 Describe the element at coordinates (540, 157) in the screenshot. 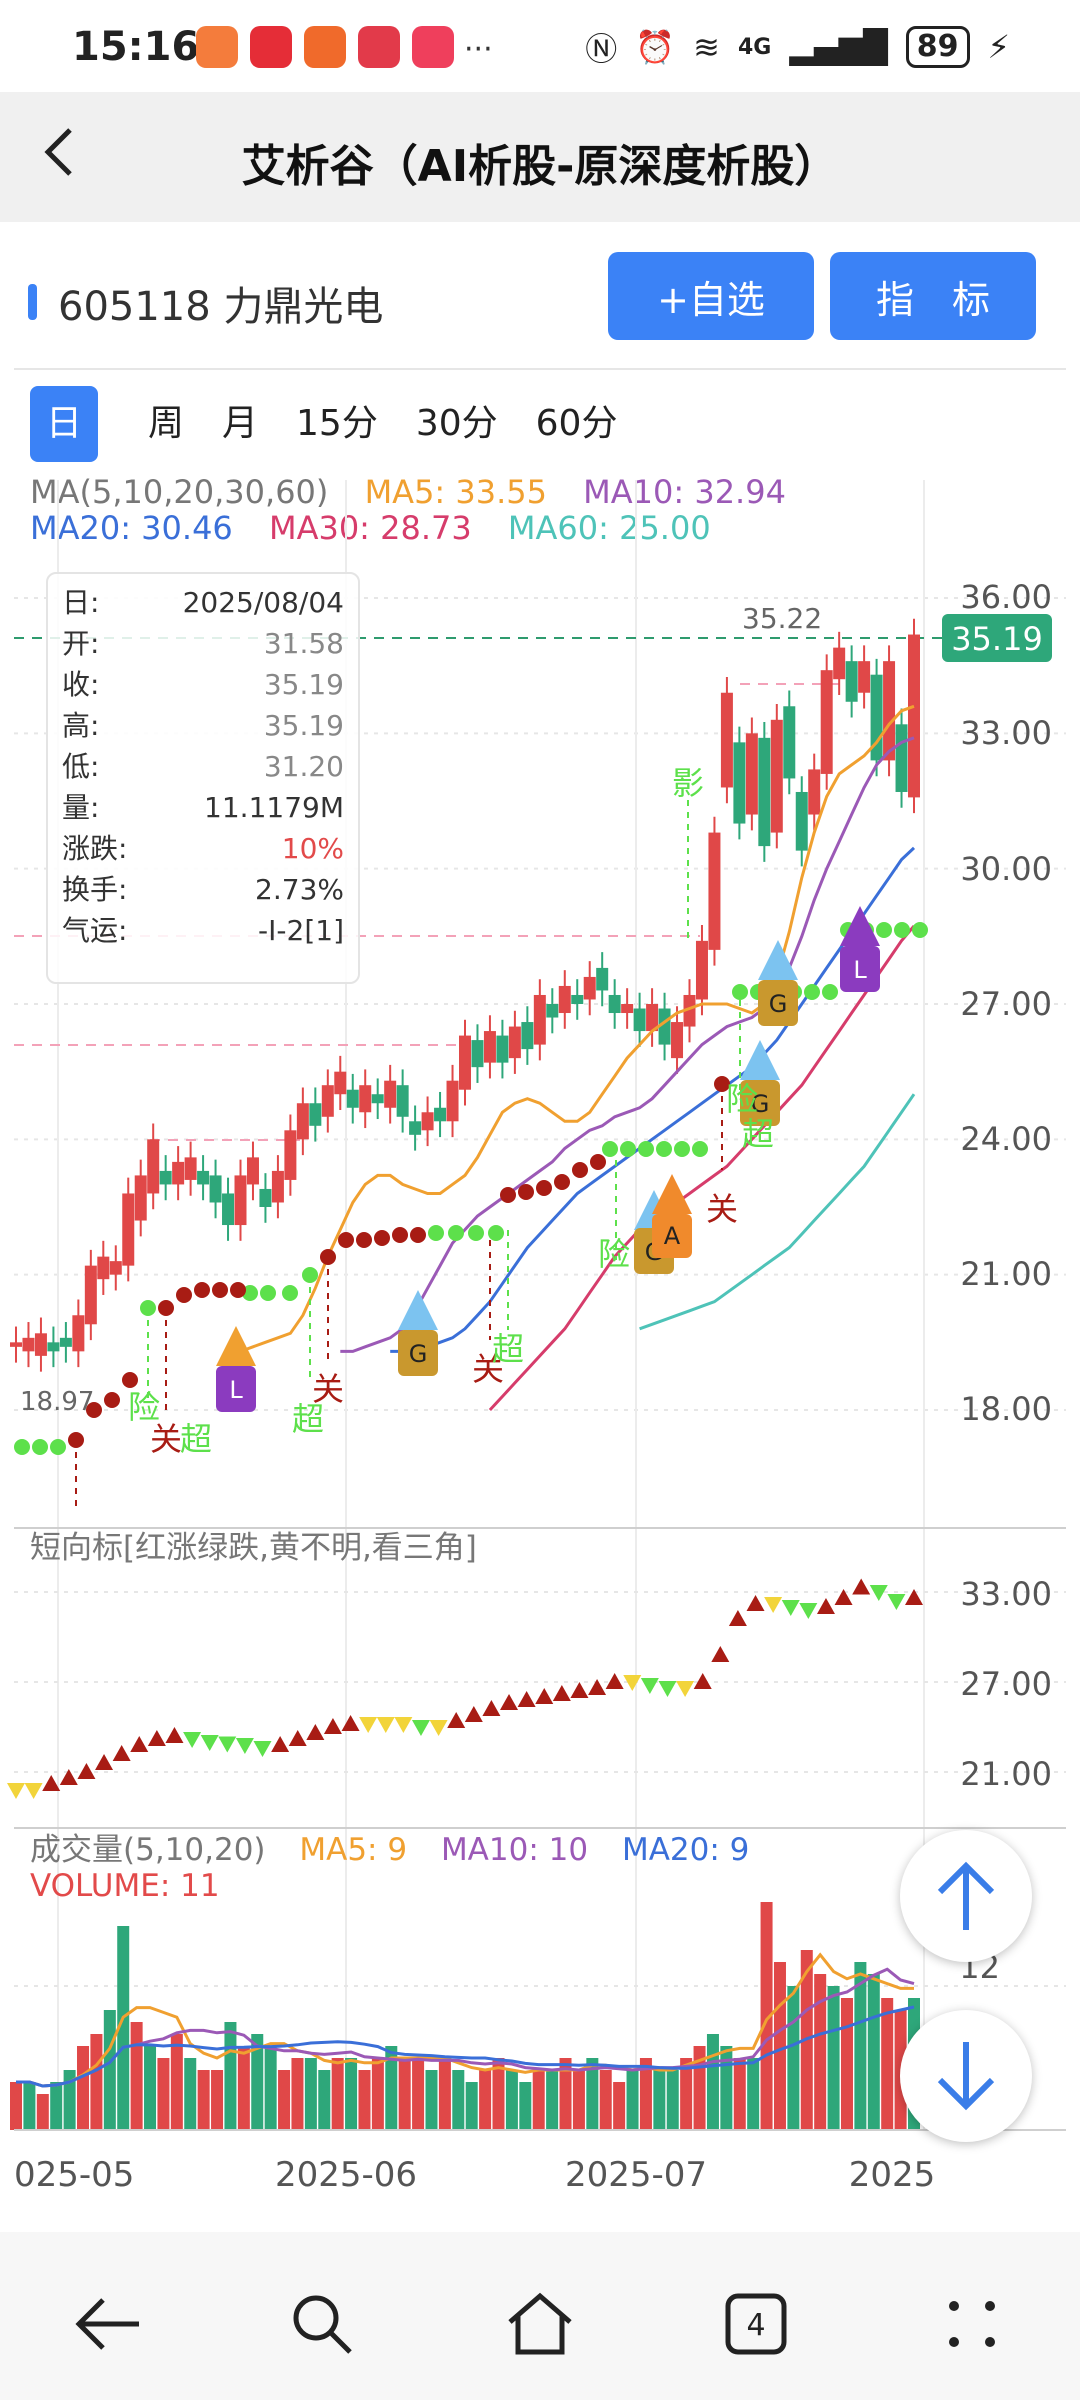

I see `app-header: 艾析谷（AI析股-原深度析股）` at that location.